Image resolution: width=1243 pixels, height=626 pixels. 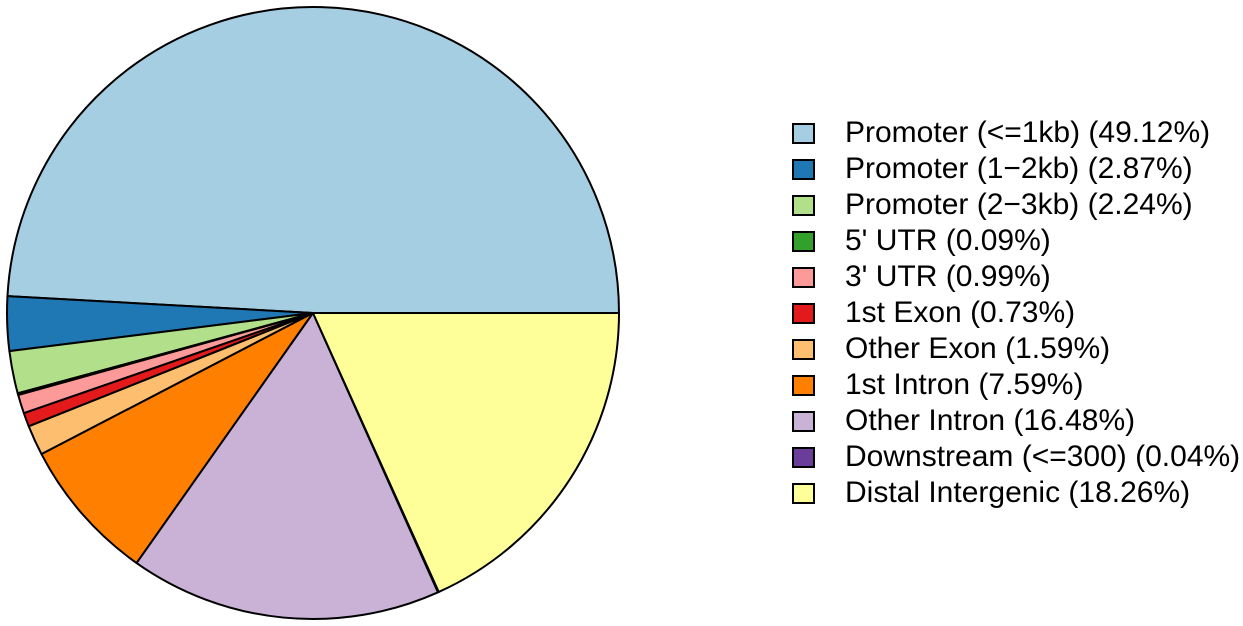 What do you see at coordinates (466, 452) in the screenshot?
I see `pie-slice-distal-intergenic` at bounding box center [466, 452].